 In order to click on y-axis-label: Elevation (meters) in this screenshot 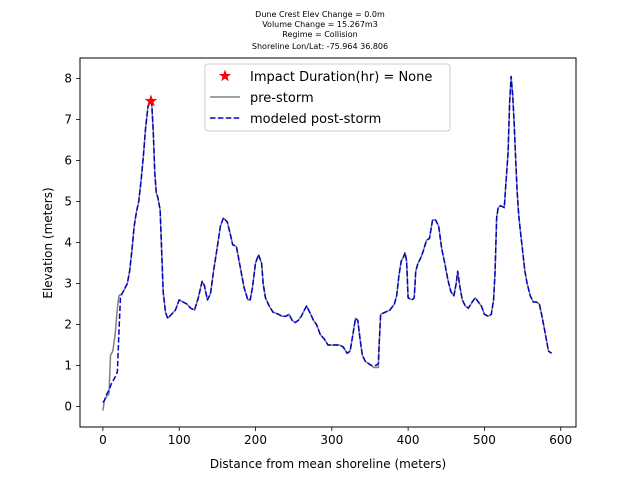, I will do `click(48, 242)`.